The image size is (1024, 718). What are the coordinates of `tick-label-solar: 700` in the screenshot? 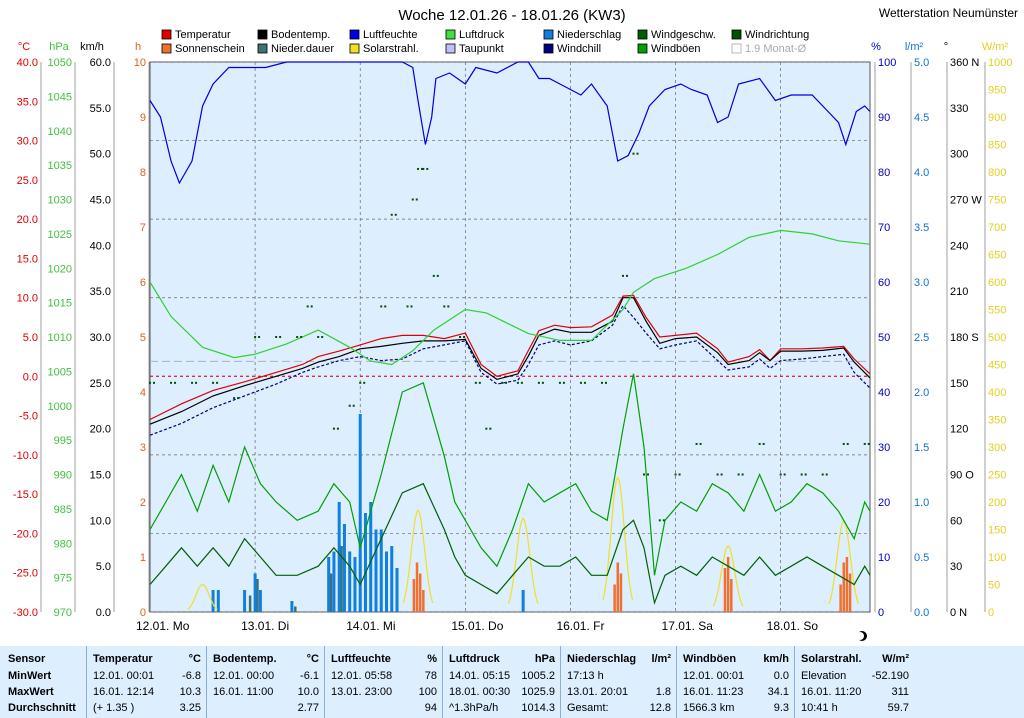 It's located at (997, 228).